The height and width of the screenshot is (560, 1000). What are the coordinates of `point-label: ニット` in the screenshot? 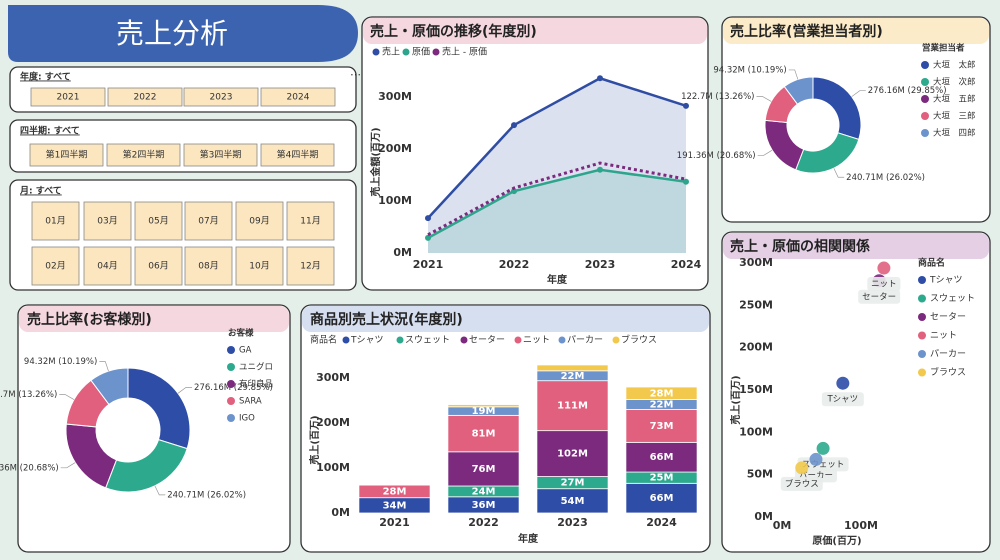 It's located at (884, 285).